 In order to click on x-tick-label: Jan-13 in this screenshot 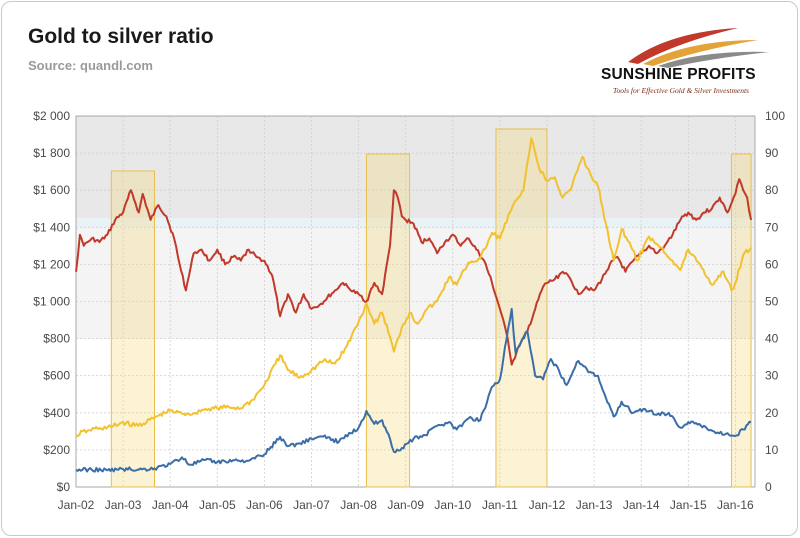, I will do `click(594, 505)`.